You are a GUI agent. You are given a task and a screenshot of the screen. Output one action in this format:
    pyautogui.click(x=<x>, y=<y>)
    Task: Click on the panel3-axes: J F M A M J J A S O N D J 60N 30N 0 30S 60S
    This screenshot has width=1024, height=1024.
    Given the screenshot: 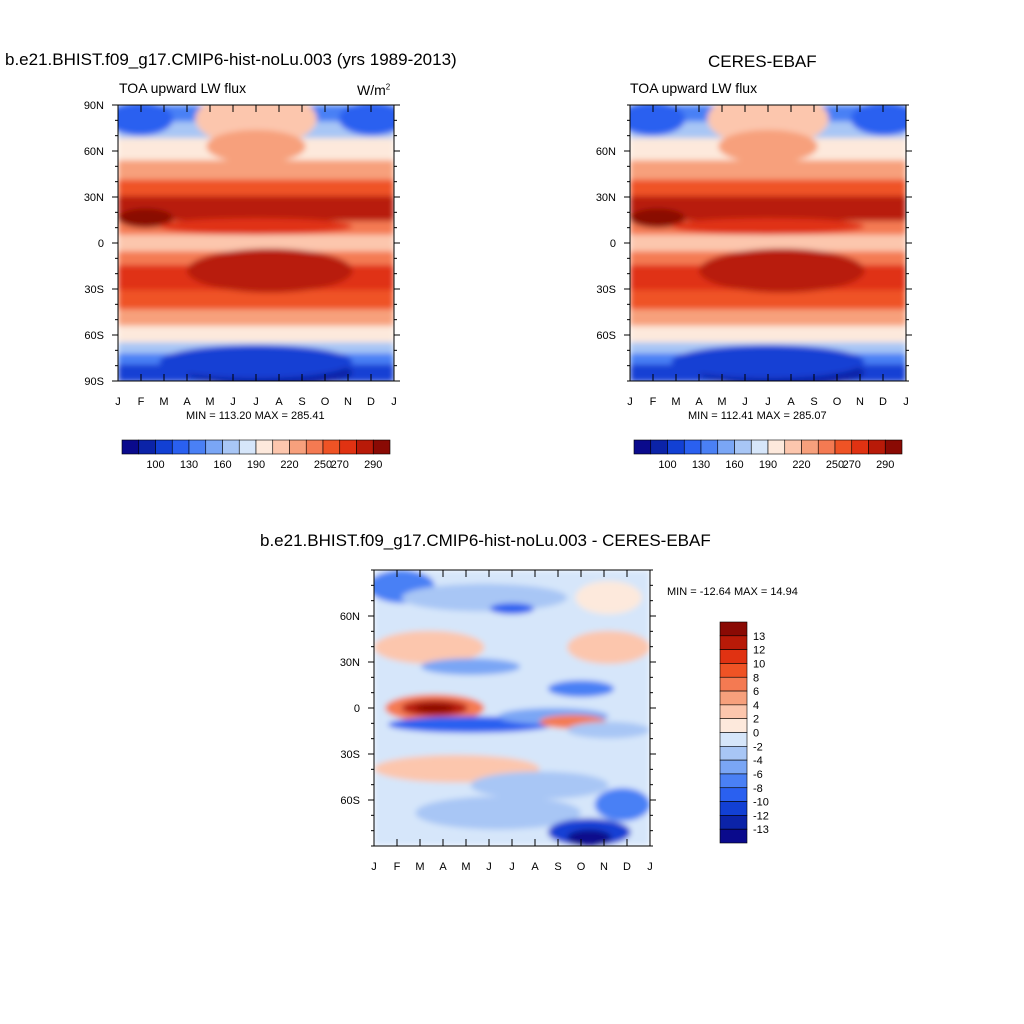 What is the action you would take?
    pyautogui.click(x=498, y=721)
    